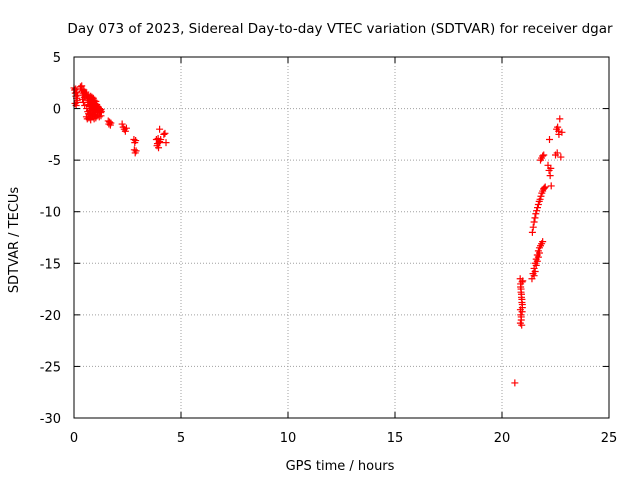 The width and height of the screenshot is (640, 480). I want to click on x-axis-title: GPS time / hours, so click(340, 466).